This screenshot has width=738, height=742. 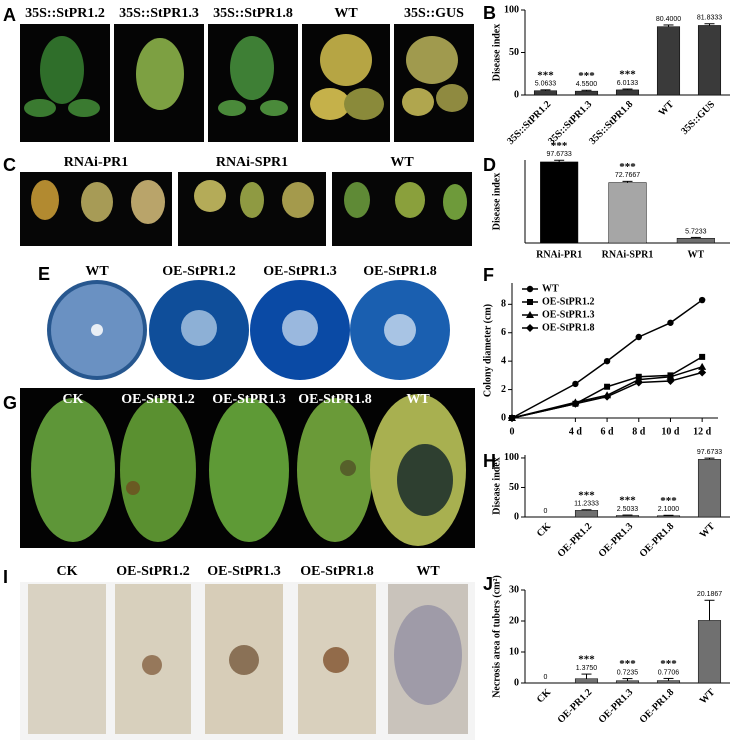 What do you see at coordinates (65, 13) in the screenshot?
I see `photo-label: 35S::StPR1.2` at bounding box center [65, 13].